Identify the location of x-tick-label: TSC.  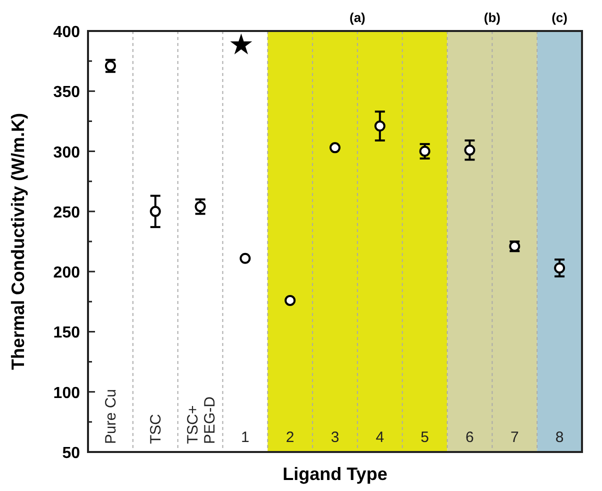
(155, 429).